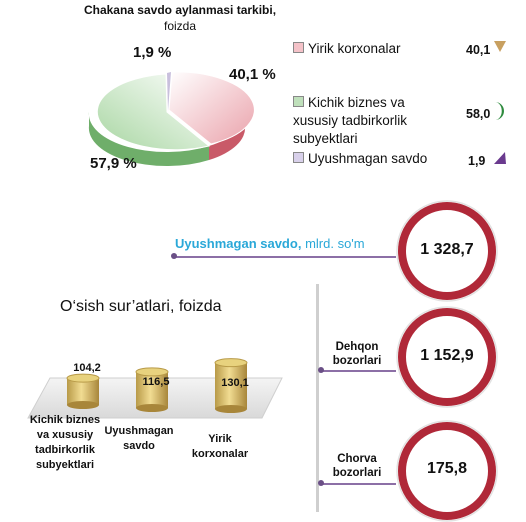 The height and width of the screenshot is (522, 526). Describe the element at coordinates (478, 114) in the screenshot. I see `legend-value: 58,0` at that location.